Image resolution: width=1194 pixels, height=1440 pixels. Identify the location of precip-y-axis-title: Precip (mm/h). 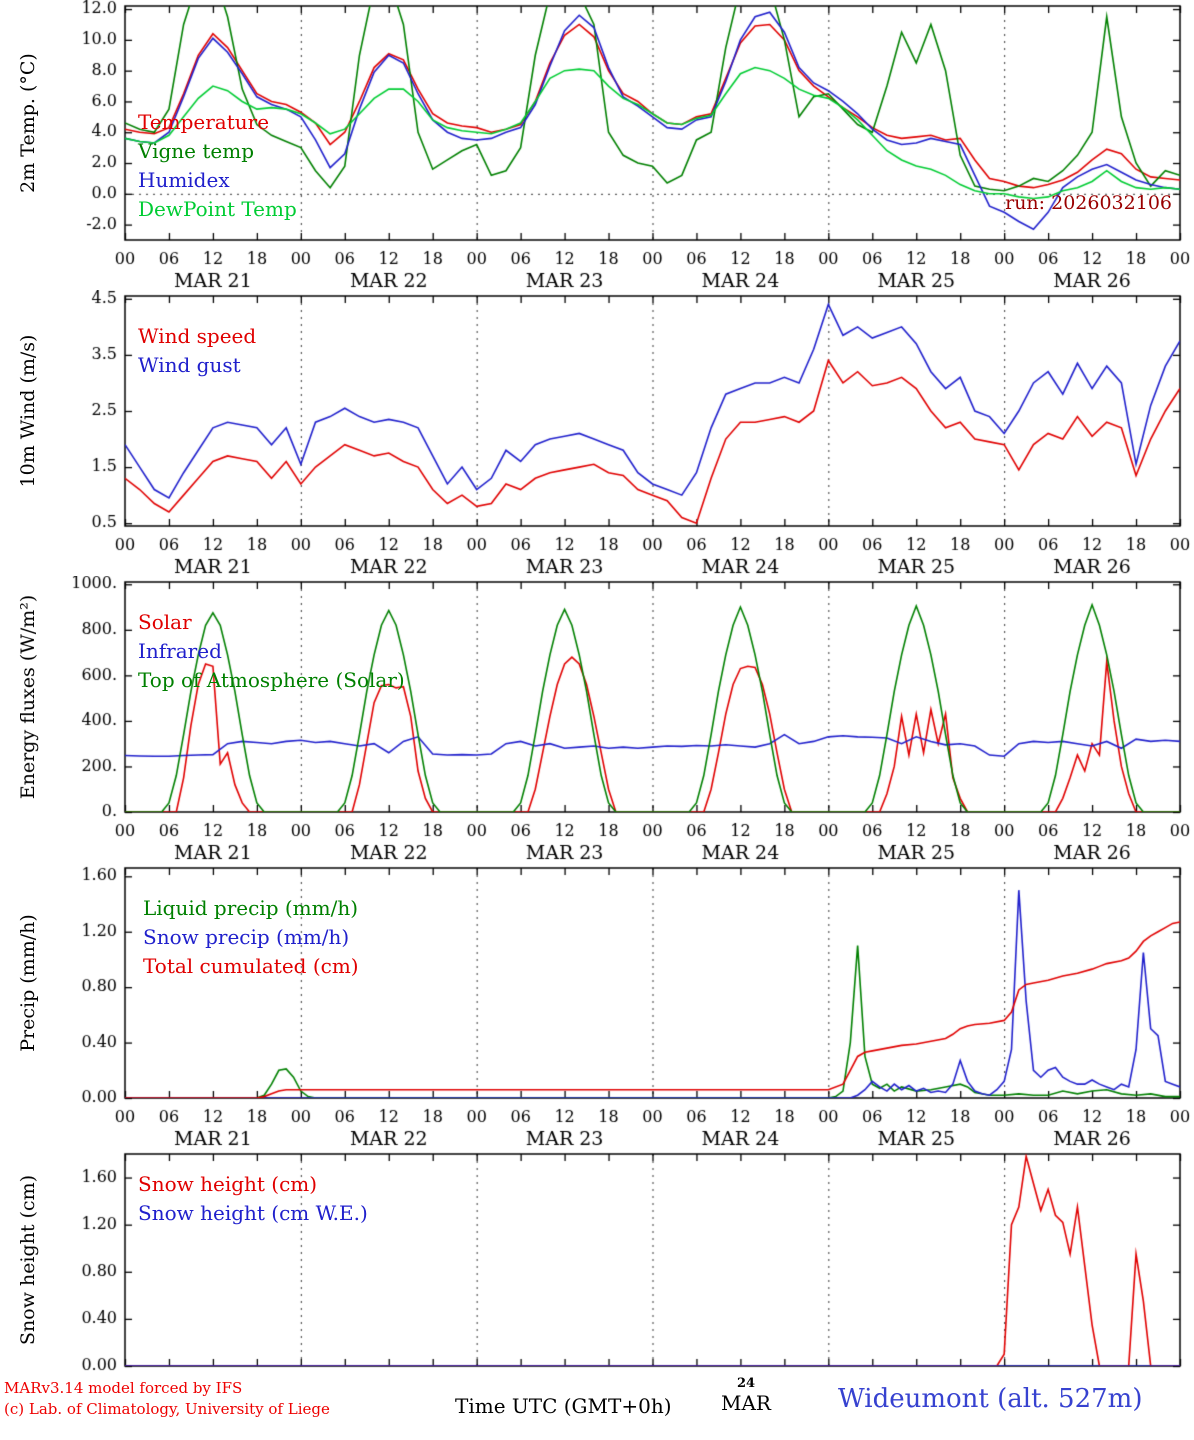
(28, 983).